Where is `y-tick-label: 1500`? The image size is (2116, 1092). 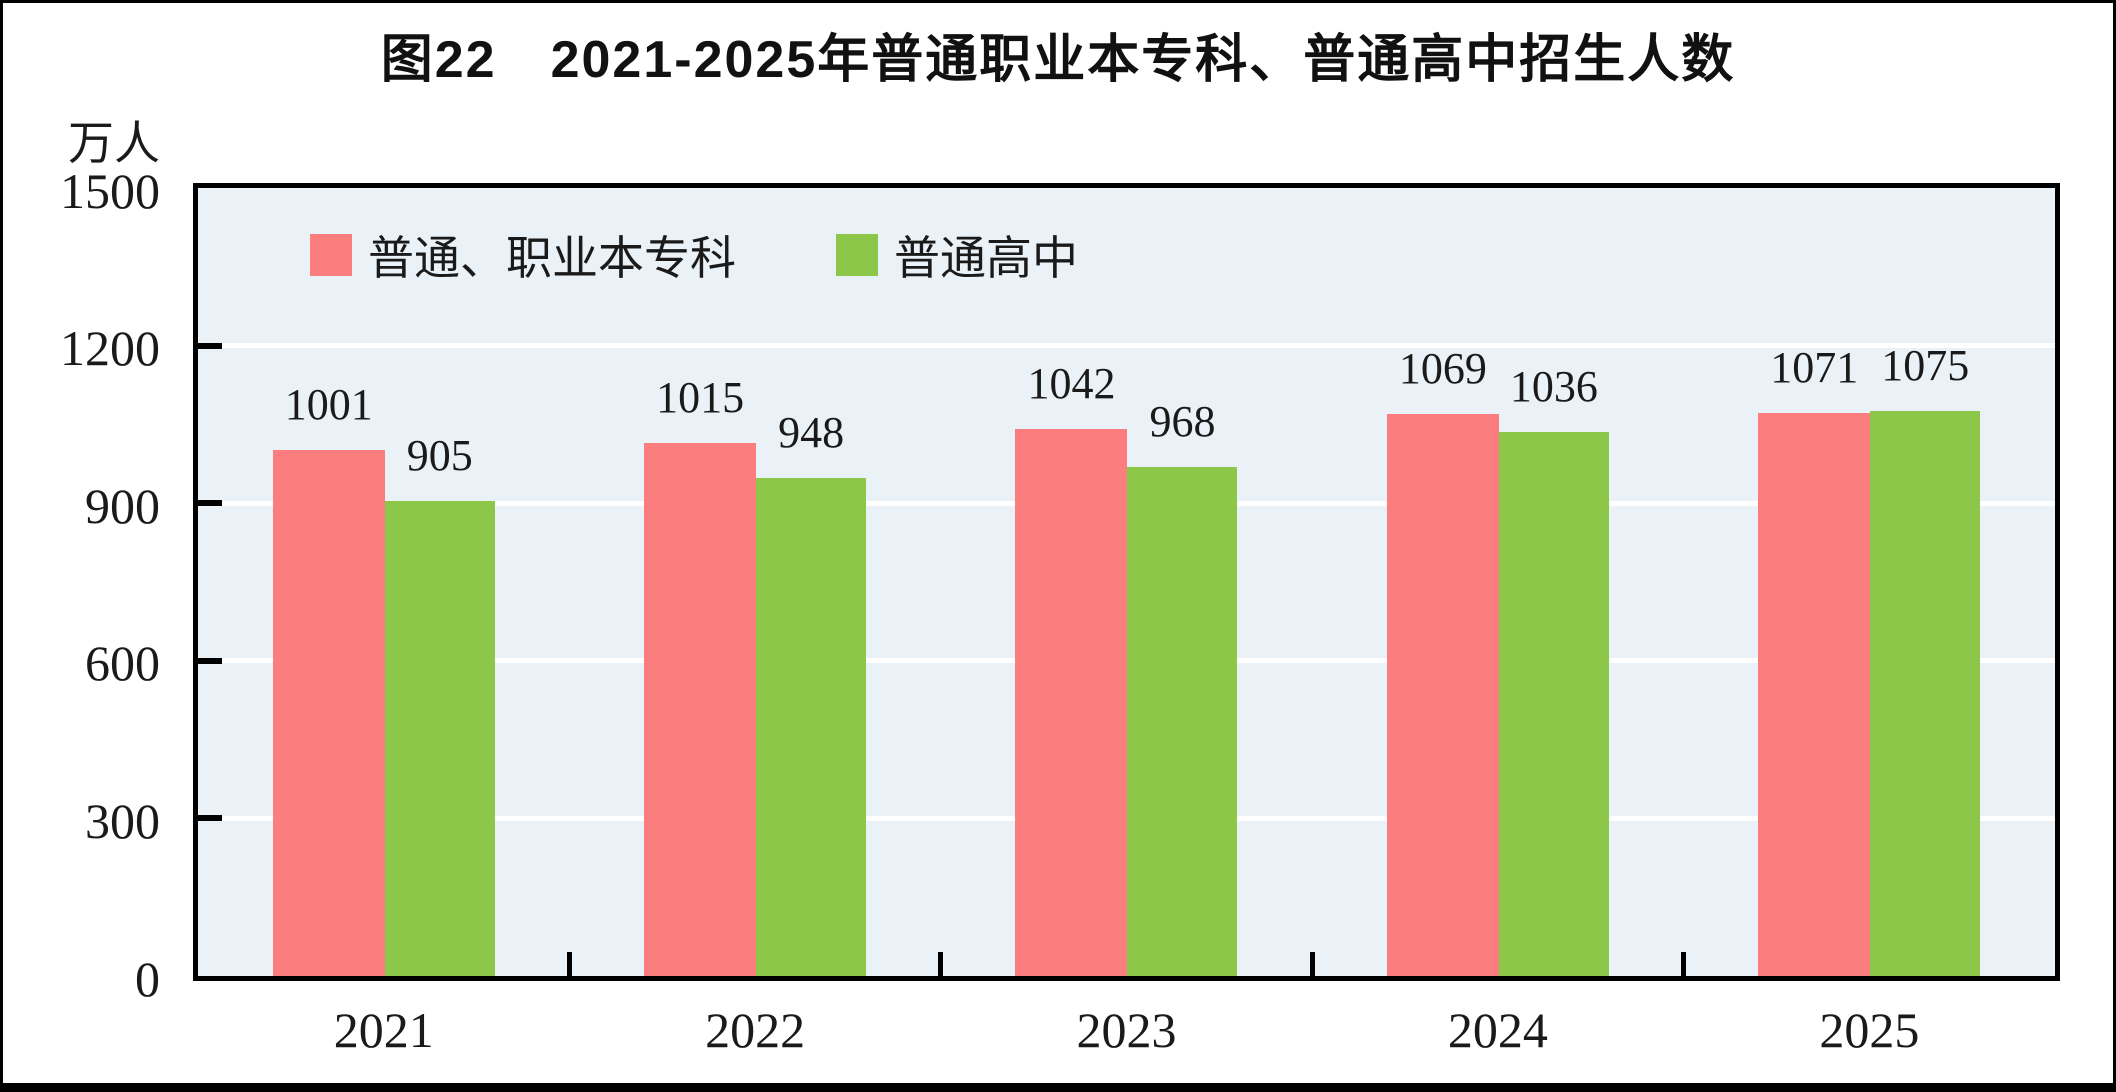
y-tick-label: 1500 is located at coordinates (110, 190).